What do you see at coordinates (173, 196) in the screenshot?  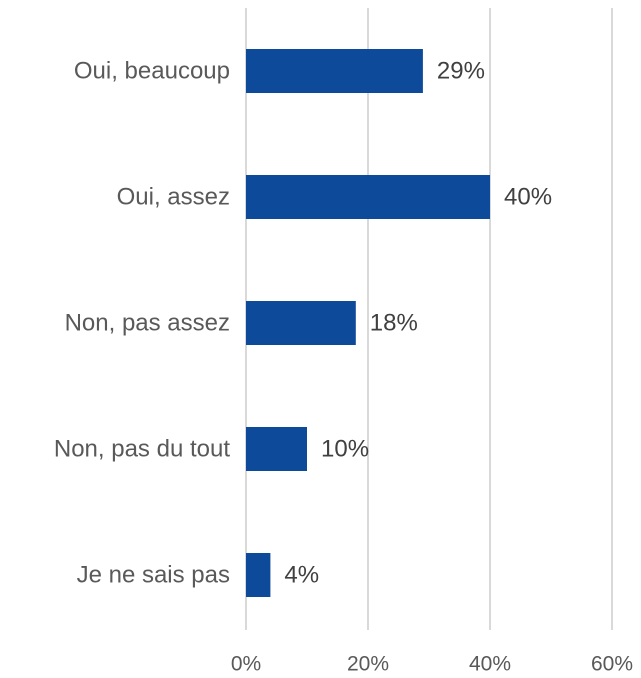 I see `category-label: Oui, assez` at bounding box center [173, 196].